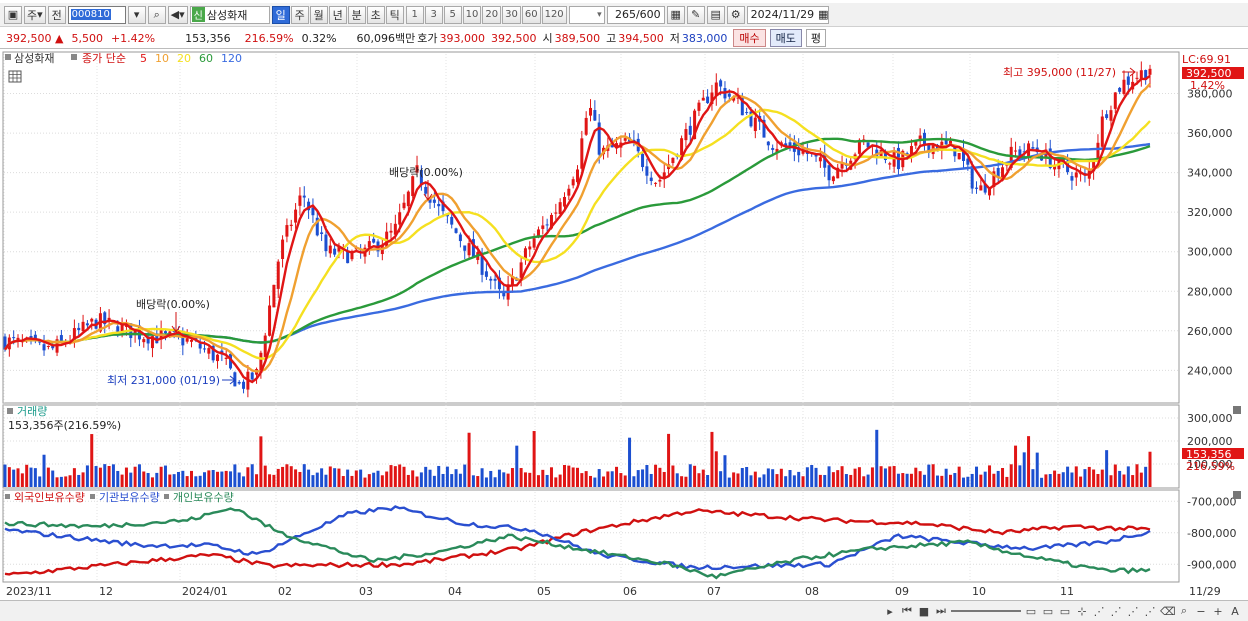 The image size is (1248, 621). What do you see at coordinates (13, 14) in the screenshot?
I see `window-icon: ▣` at bounding box center [13, 14].